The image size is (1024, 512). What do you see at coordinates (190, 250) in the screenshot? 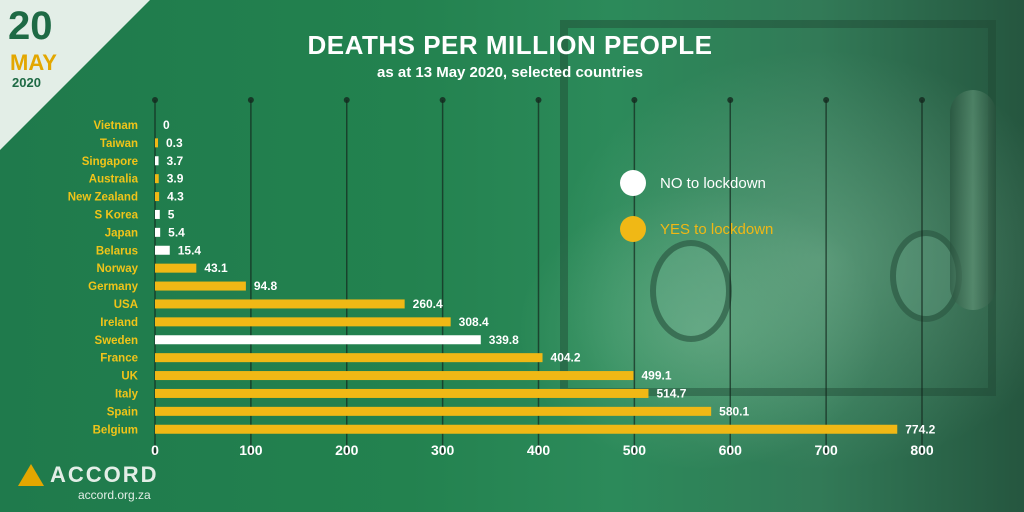
I see `value-label: 15.4` at bounding box center [190, 250].